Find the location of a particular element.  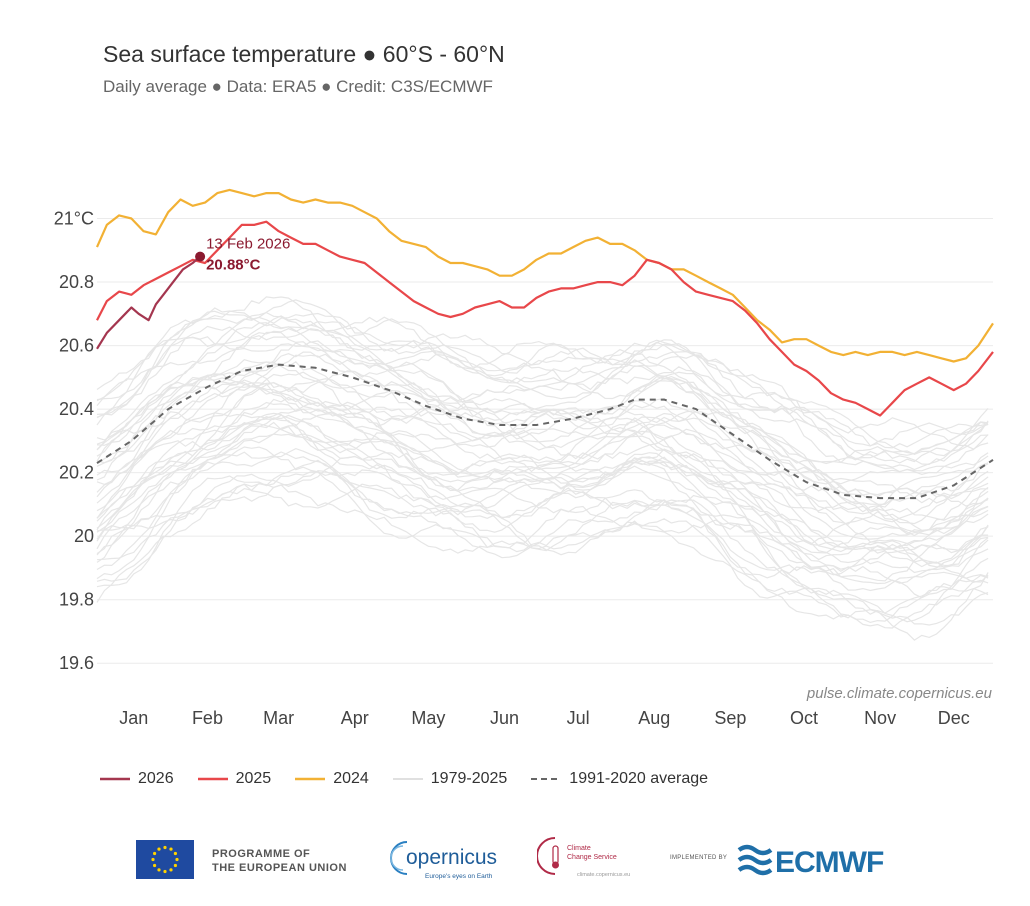

legend-label-2026: 2026 is located at coordinates (156, 778).